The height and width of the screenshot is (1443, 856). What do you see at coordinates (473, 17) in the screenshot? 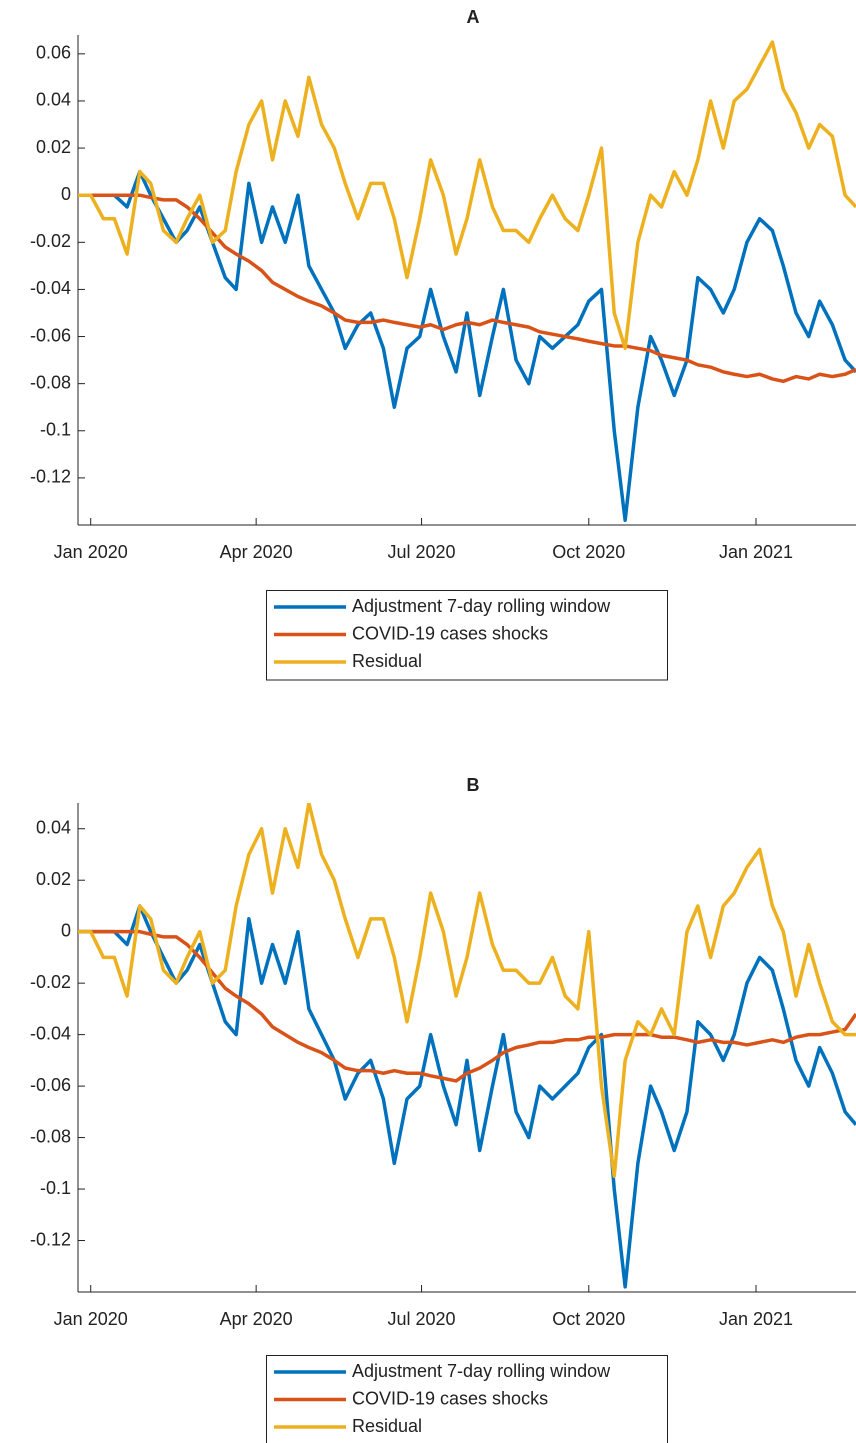
I see `chart-title: A` at bounding box center [473, 17].